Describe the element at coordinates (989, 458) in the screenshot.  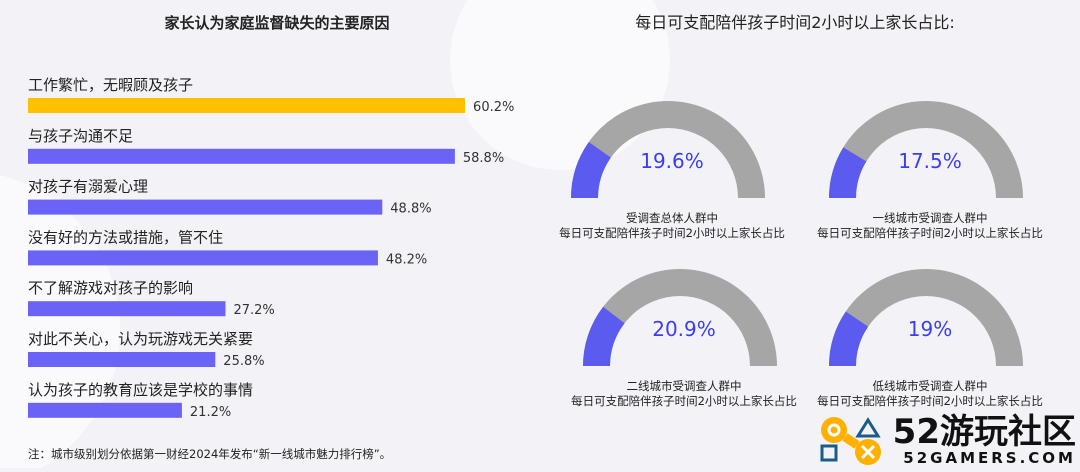
I see `watermark-url: 52GAMERS.COM` at that location.